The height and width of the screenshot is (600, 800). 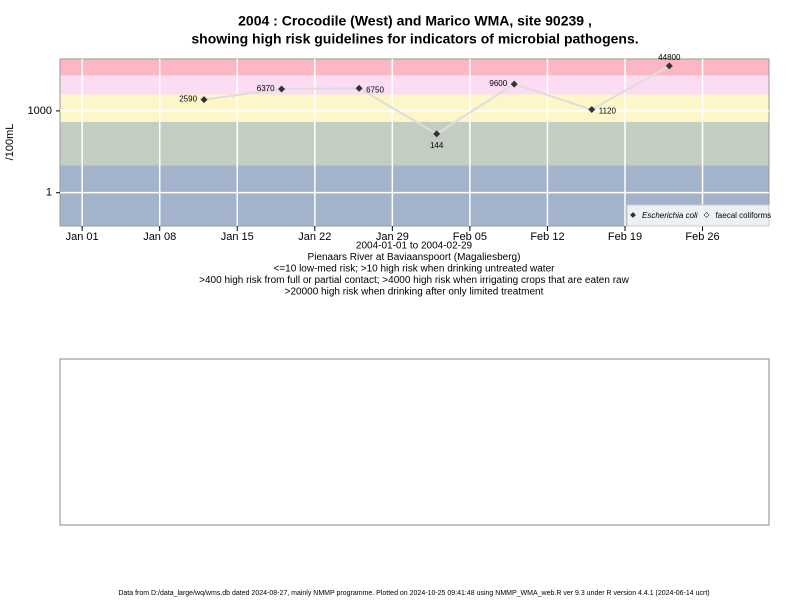 What do you see at coordinates (266, 88) in the screenshot?
I see `data-label: 6370` at bounding box center [266, 88].